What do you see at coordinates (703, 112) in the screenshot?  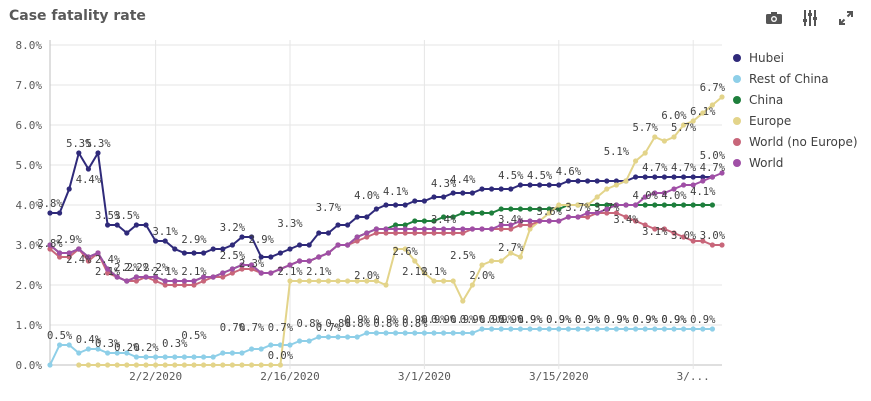 I see `data-label: 6.1%` at bounding box center [703, 112].